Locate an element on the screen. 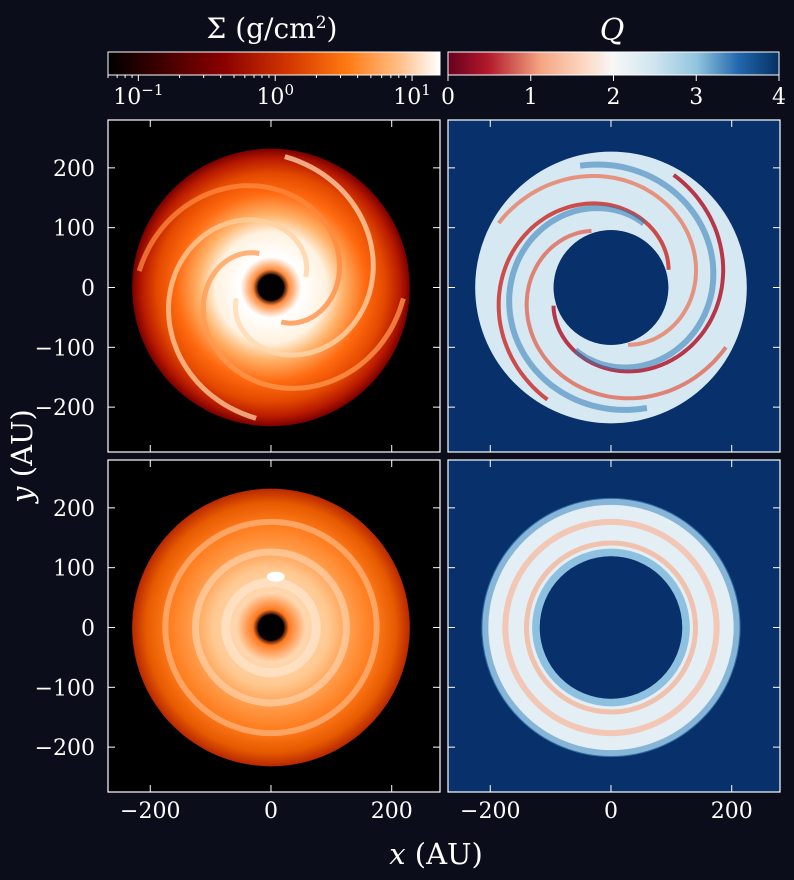 This screenshot has height=880, width=794. q-colorbar-tick-label: 4 is located at coordinates (779, 97).